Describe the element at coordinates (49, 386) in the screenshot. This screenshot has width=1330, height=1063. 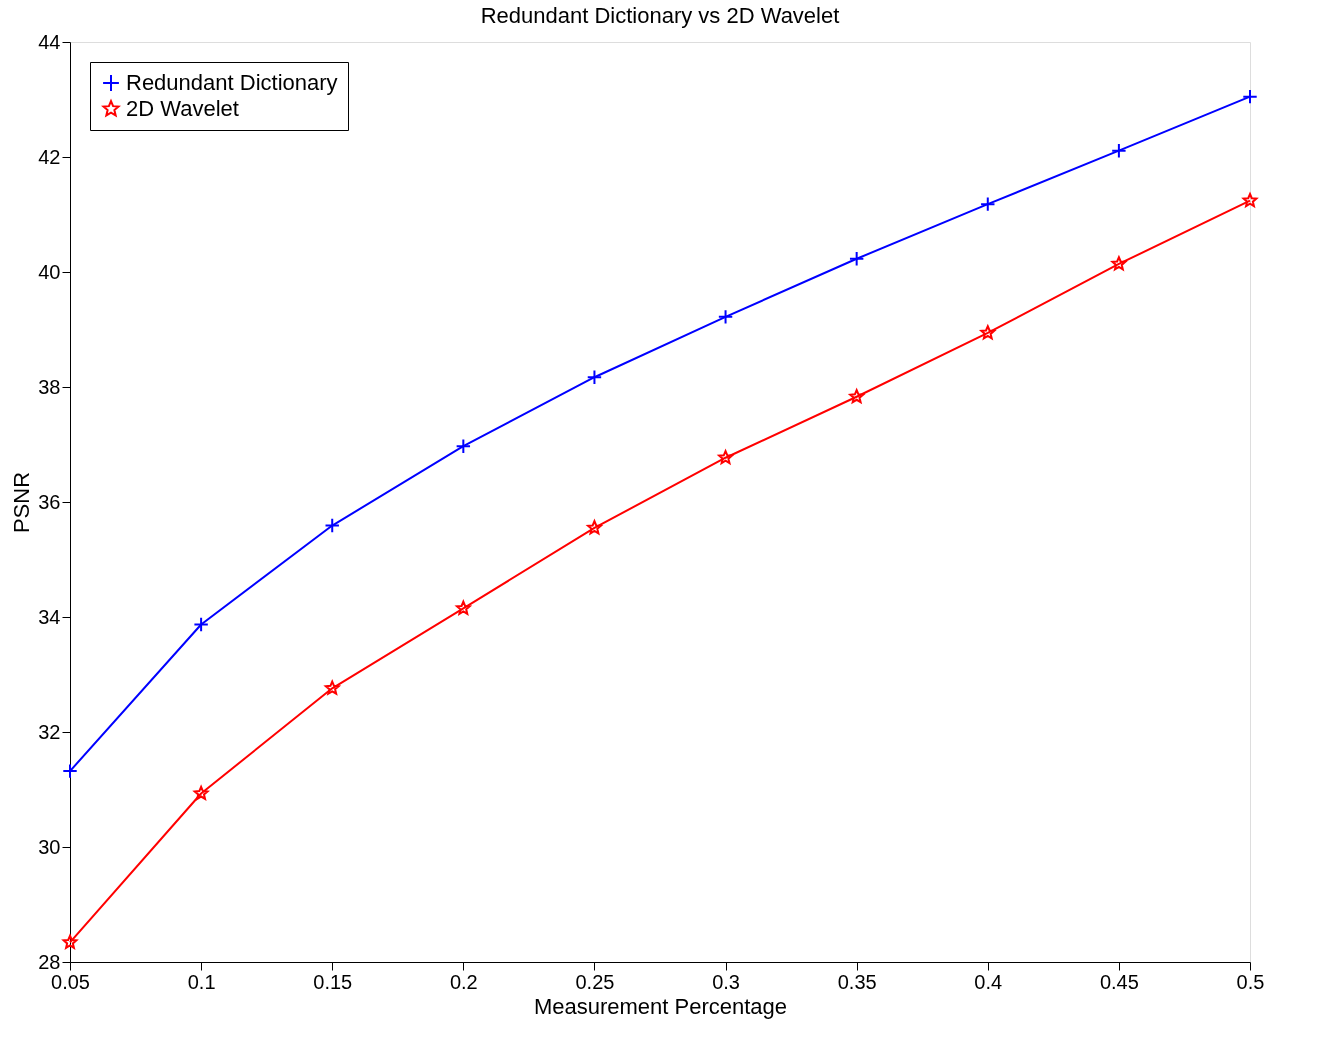
I see `y-tick-label: 38` at that location.